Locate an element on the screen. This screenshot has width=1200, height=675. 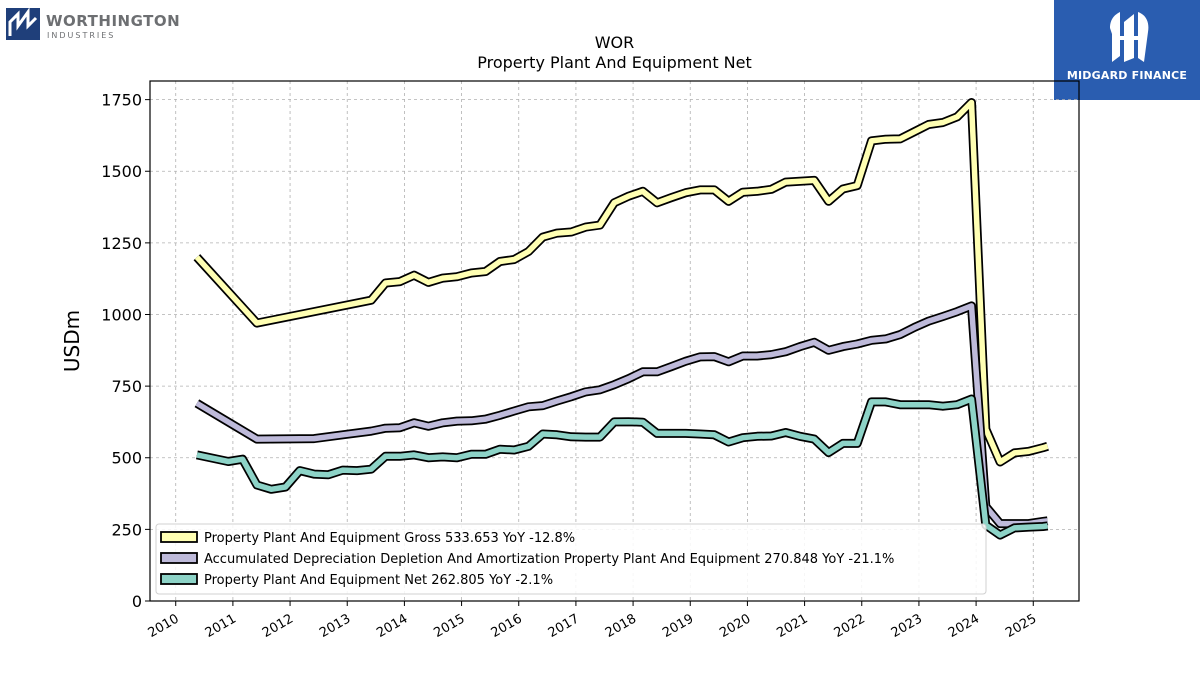
chart-title: WOR is located at coordinates (615, 42).